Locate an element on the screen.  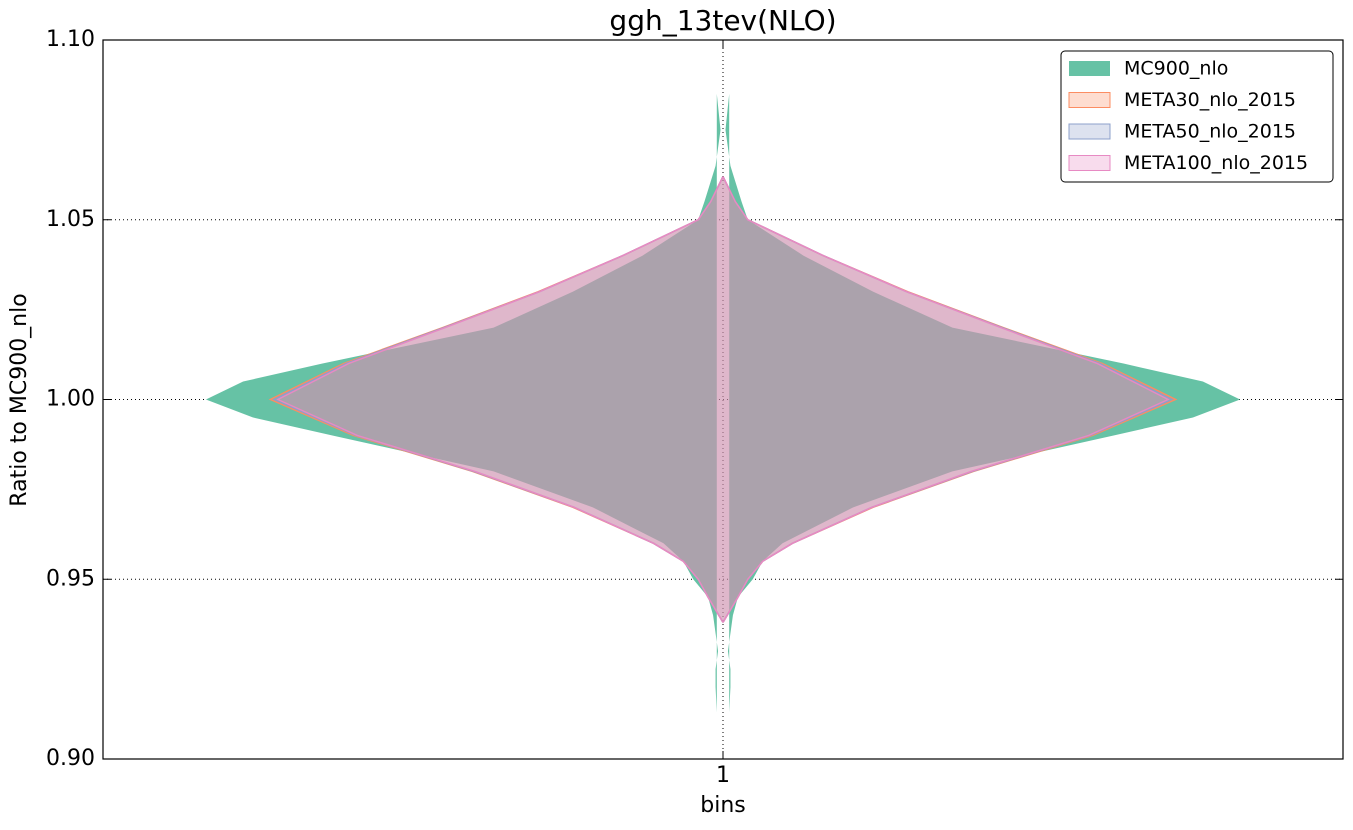
y-axis-label: Ratio to MC900_nlo is located at coordinates (19, 399).